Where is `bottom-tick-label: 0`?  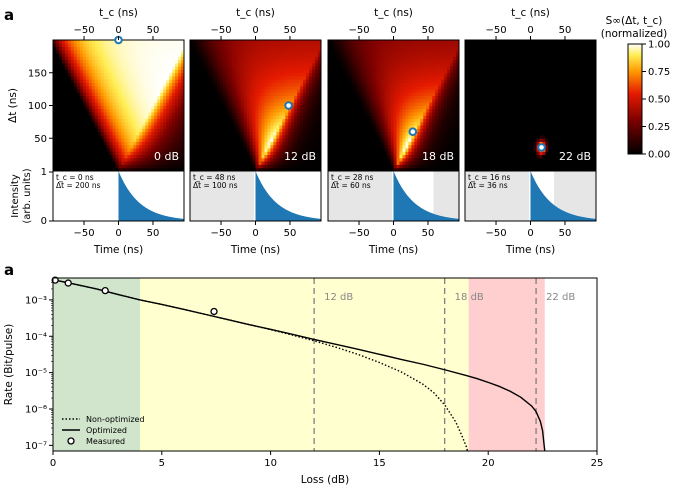 bottom-tick-label: 0 is located at coordinates (118, 233).